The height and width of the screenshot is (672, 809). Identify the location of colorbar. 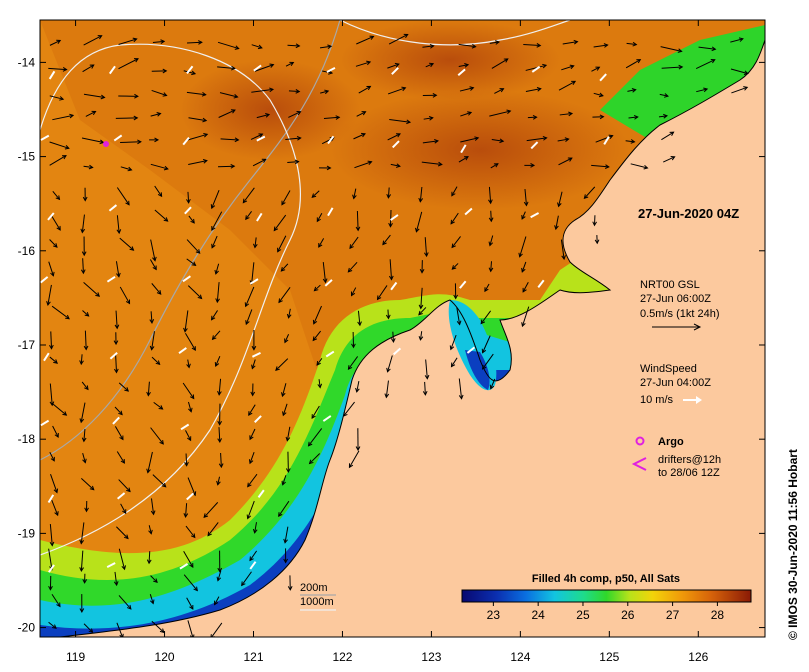
(606, 596).